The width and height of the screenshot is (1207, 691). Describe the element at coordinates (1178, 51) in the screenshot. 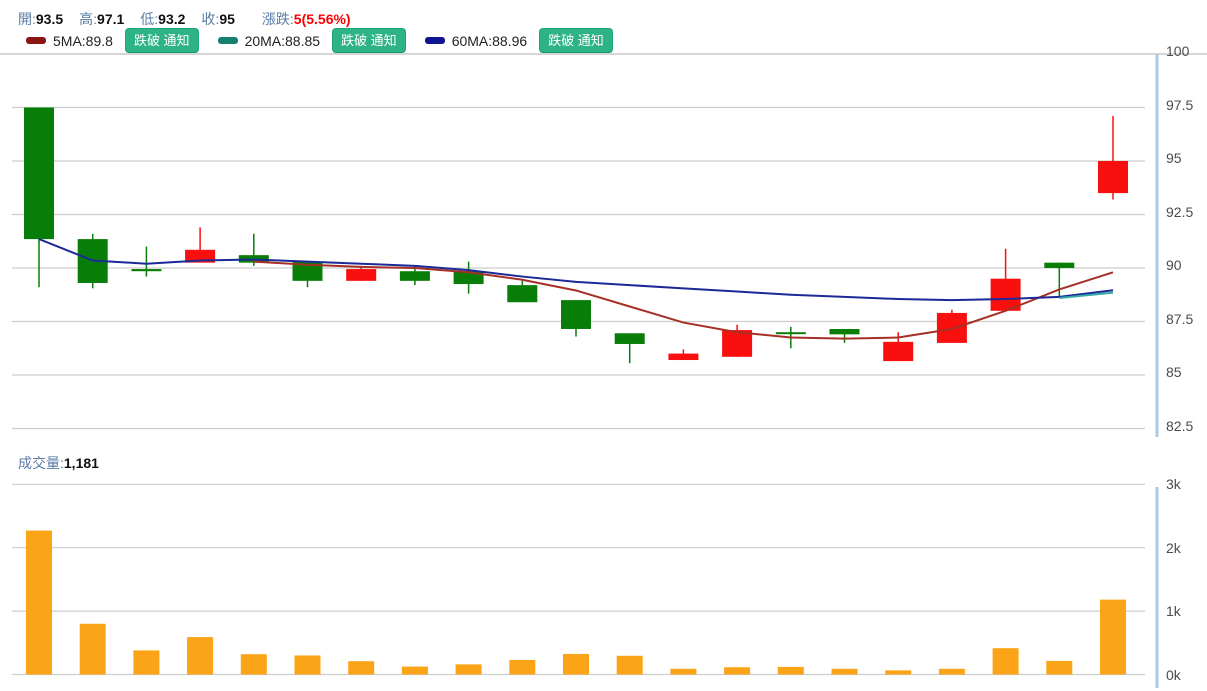

I see `price-axis-tick: 100` at that location.